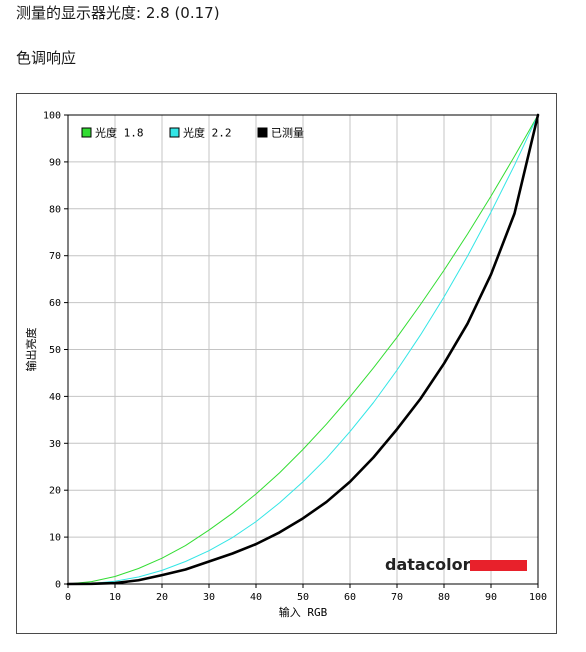 This screenshot has height=652, width=586. What do you see at coordinates (162, 597) in the screenshot?
I see `x-tick-label: 20` at bounding box center [162, 597].